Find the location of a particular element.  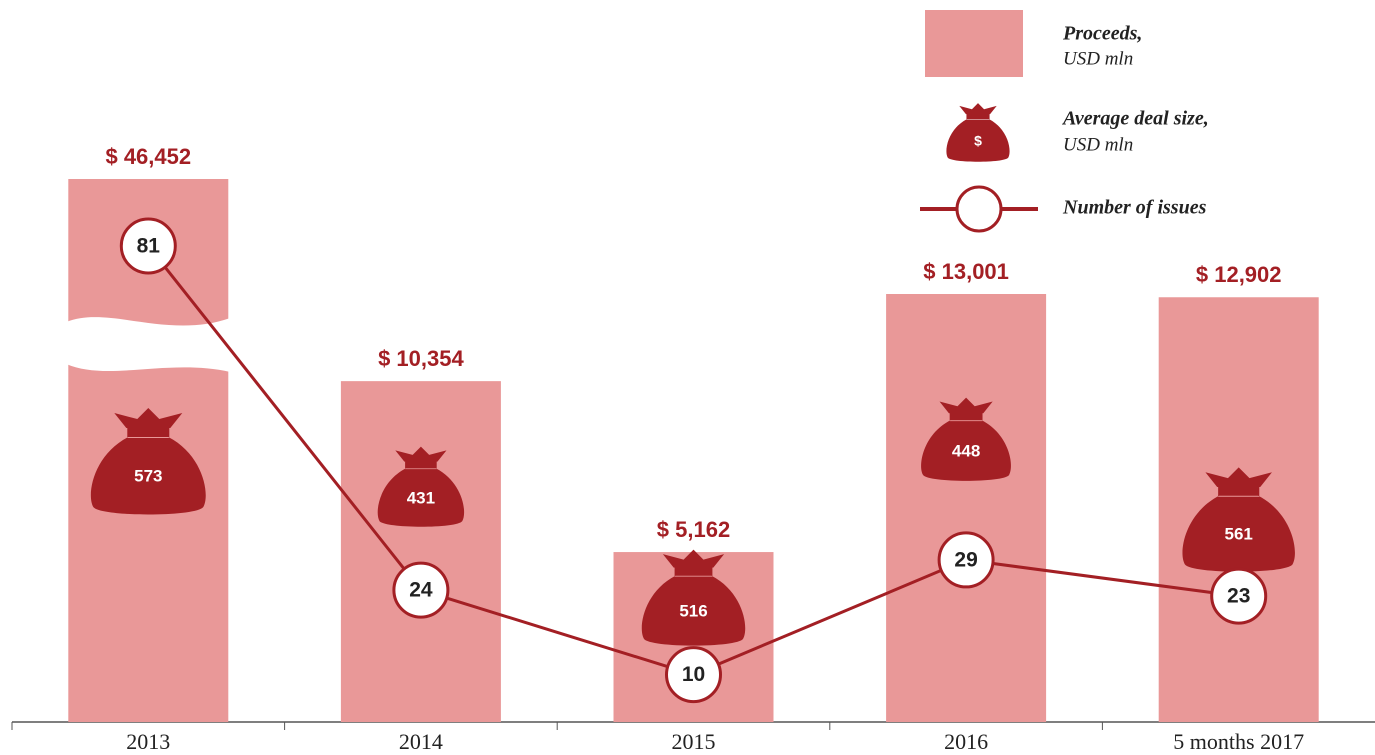

marker-label: 23 is located at coordinates (1238, 596).